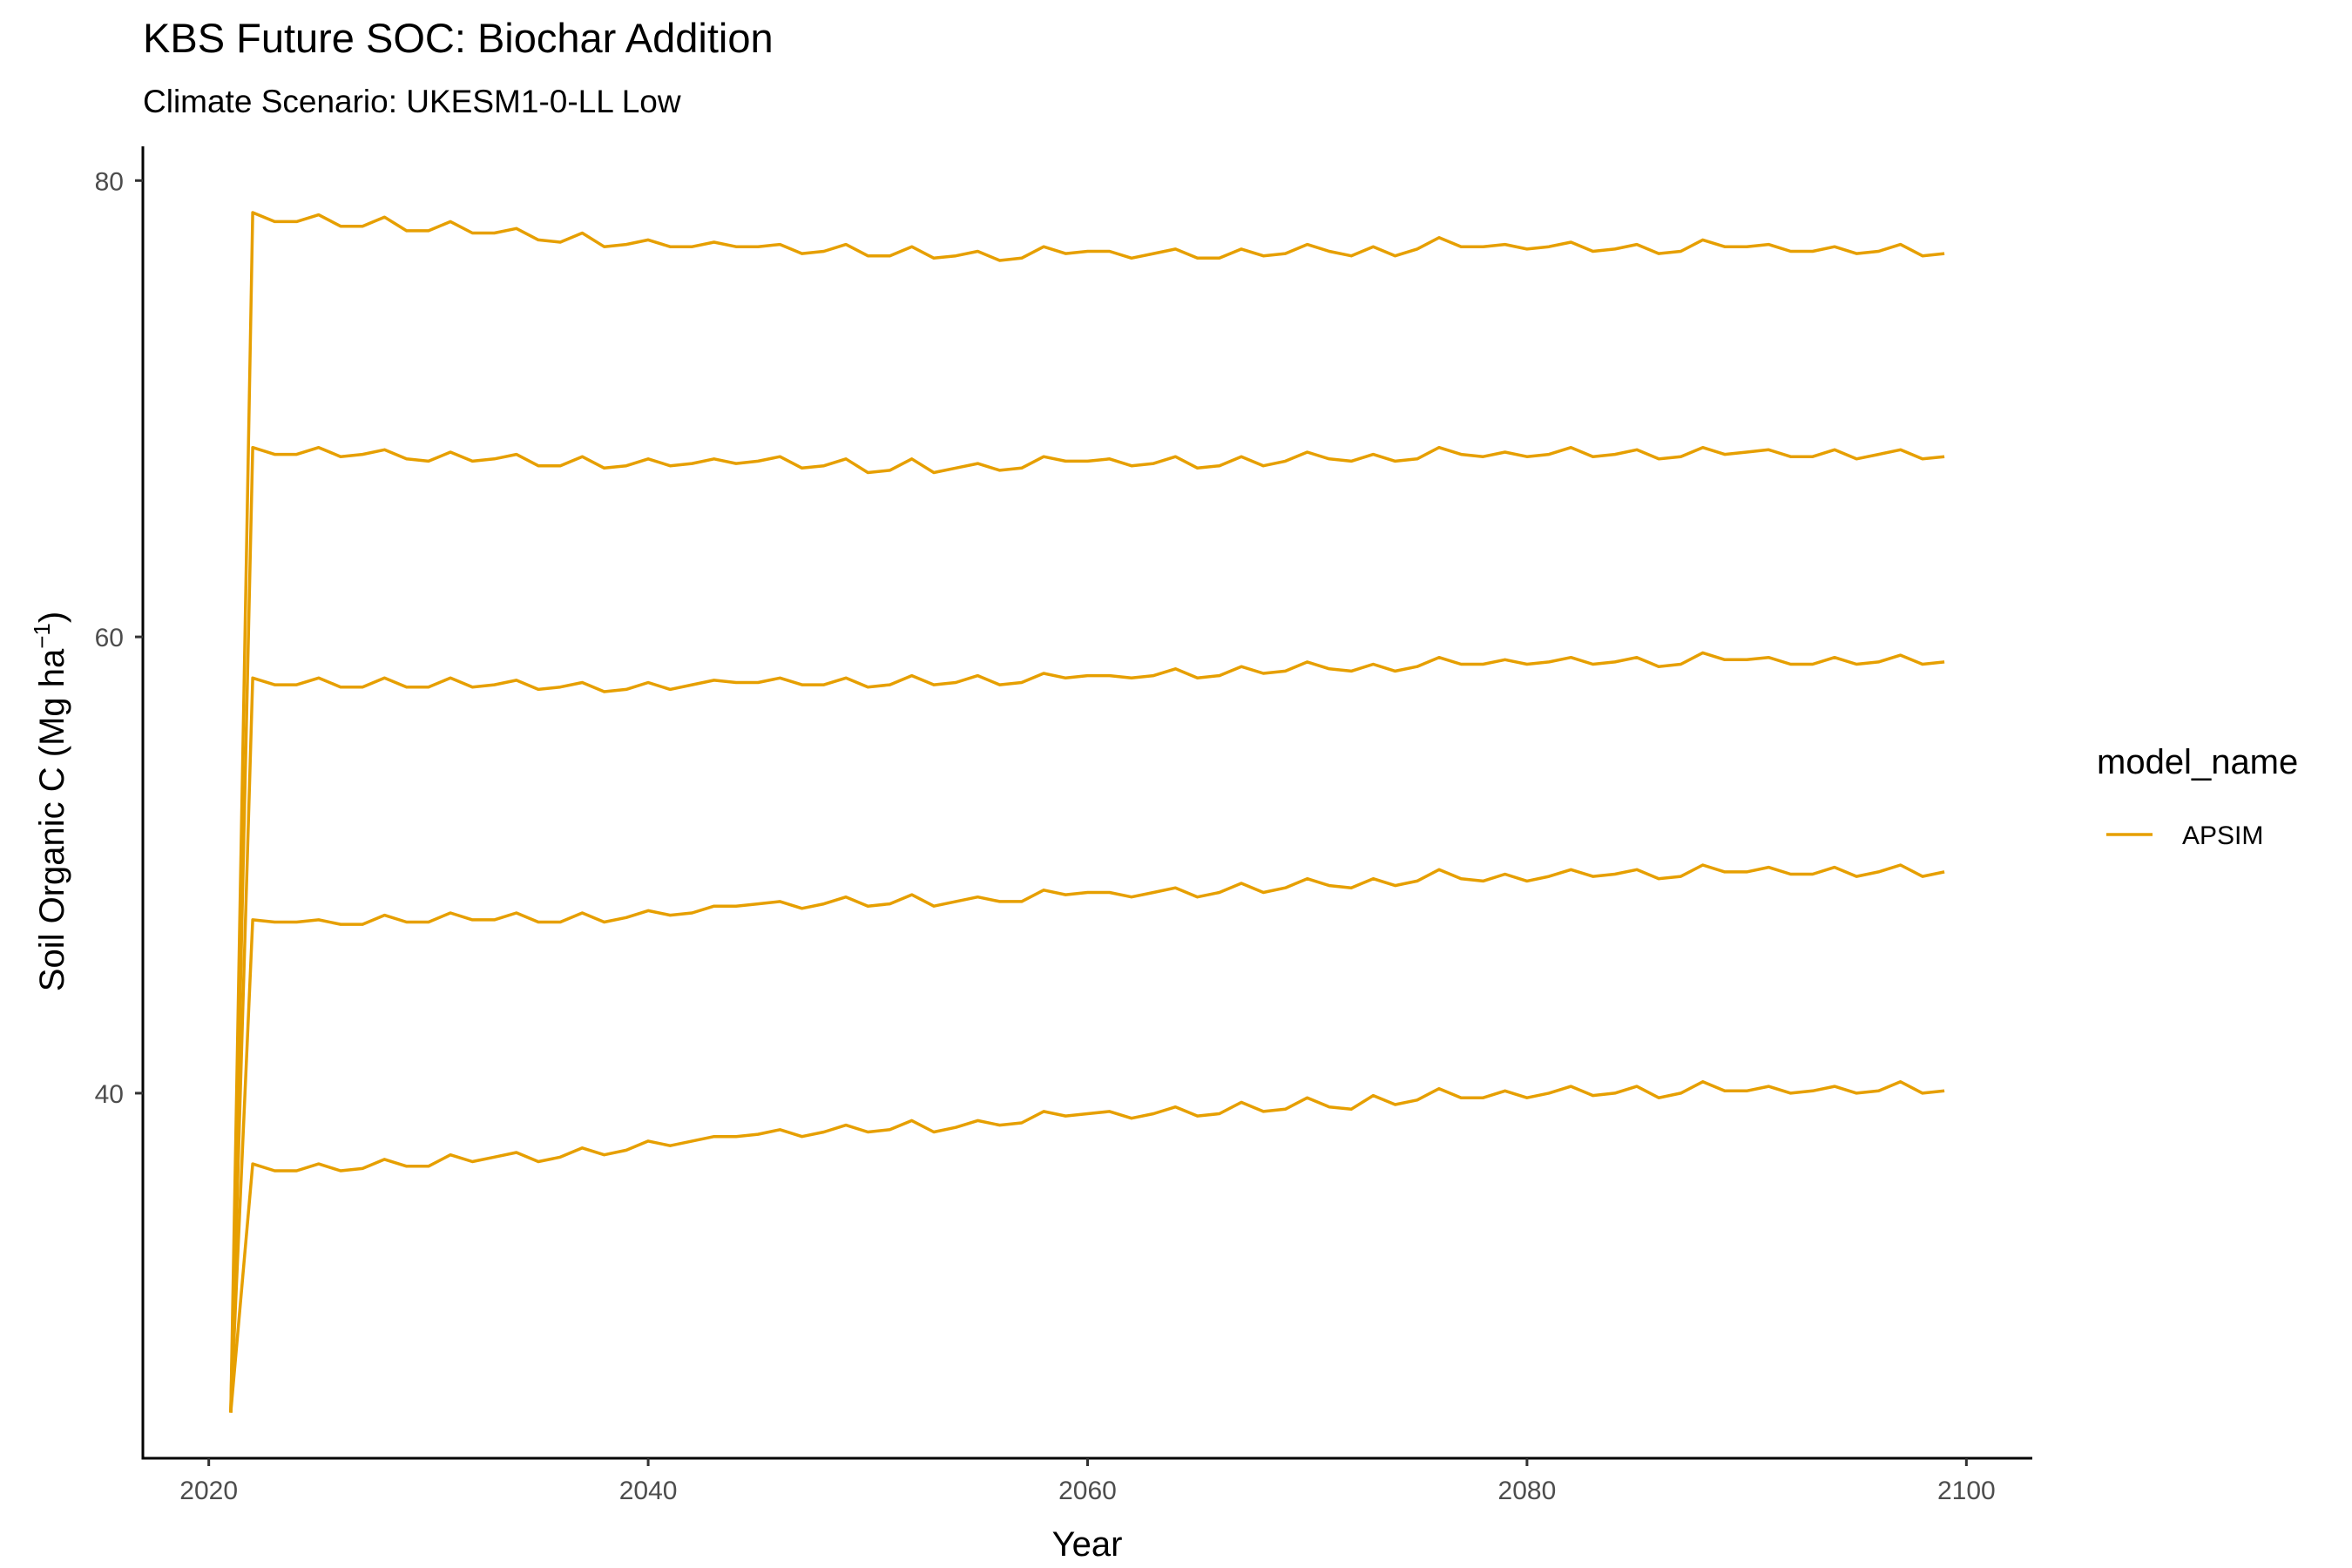 The width and height of the screenshot is (2352, 1568). Describe the element at coordinates (52, 618) in the screenshot. I see `y-axis-title-close: )` at that location.